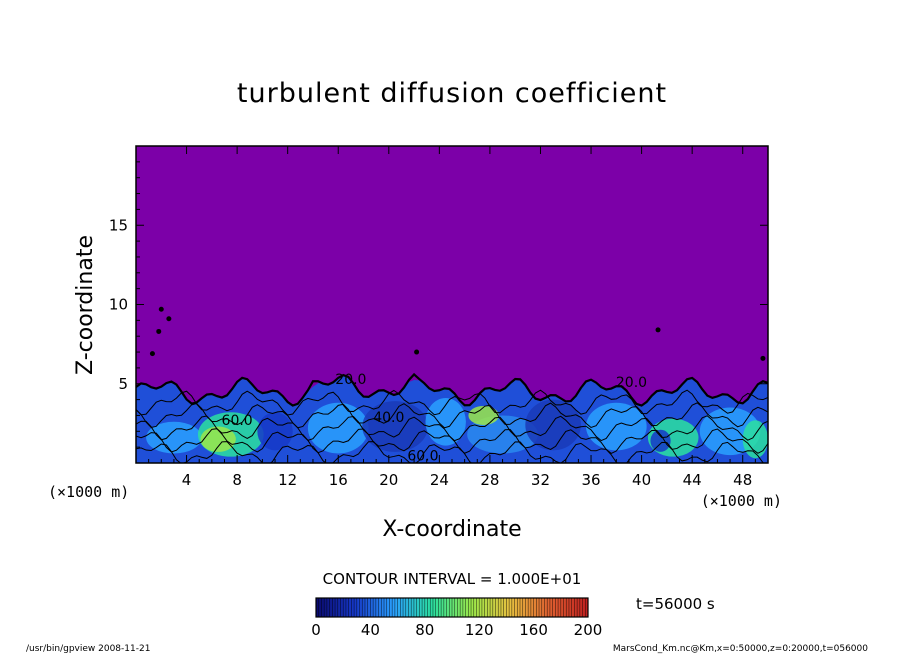  What do you see at coordinates (118, 225) in the screenshot?
I see `y-tick-label: 15` at bounding box center [118, 225].